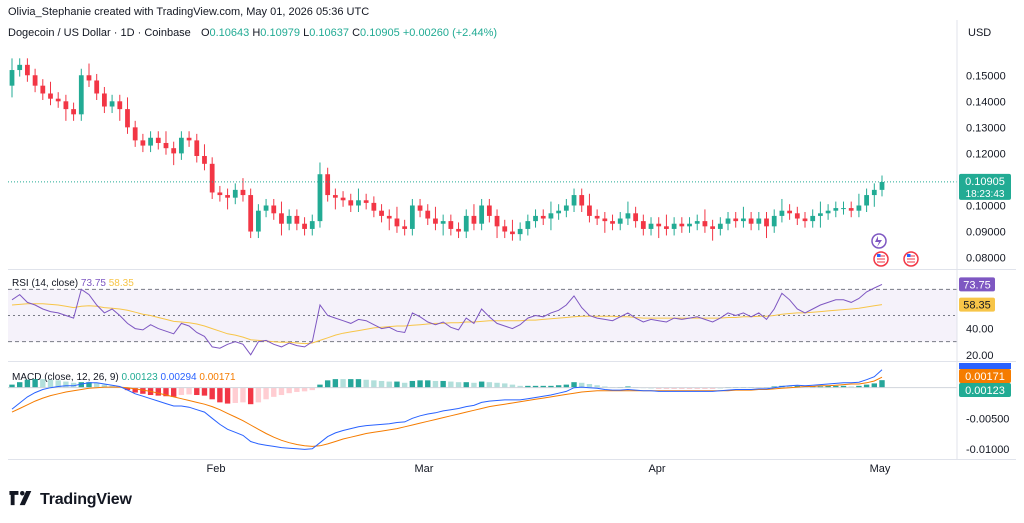  What do you see at coordinates (656, 469) in the screenshot?
I see `time-tick-label: Apr` at bounding box center [656, 469].